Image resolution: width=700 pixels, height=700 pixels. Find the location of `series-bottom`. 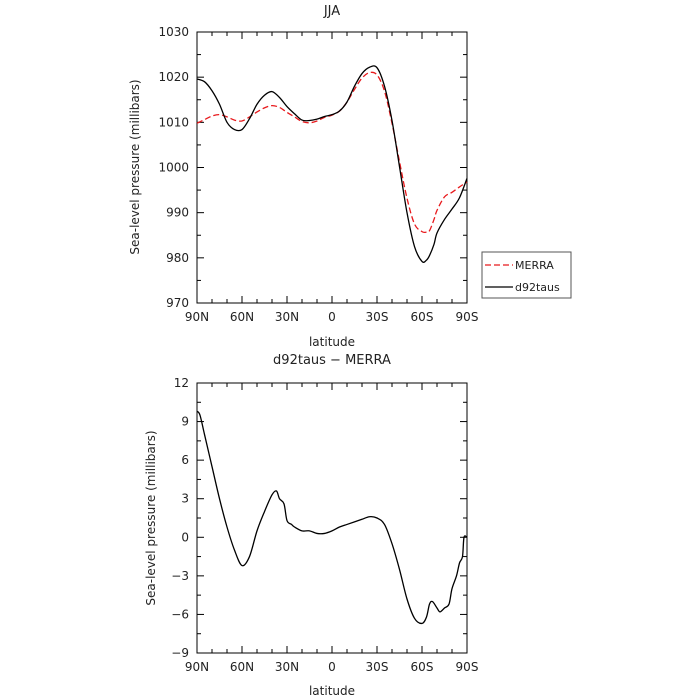

series-bottom is located at coordinates (332, 517).